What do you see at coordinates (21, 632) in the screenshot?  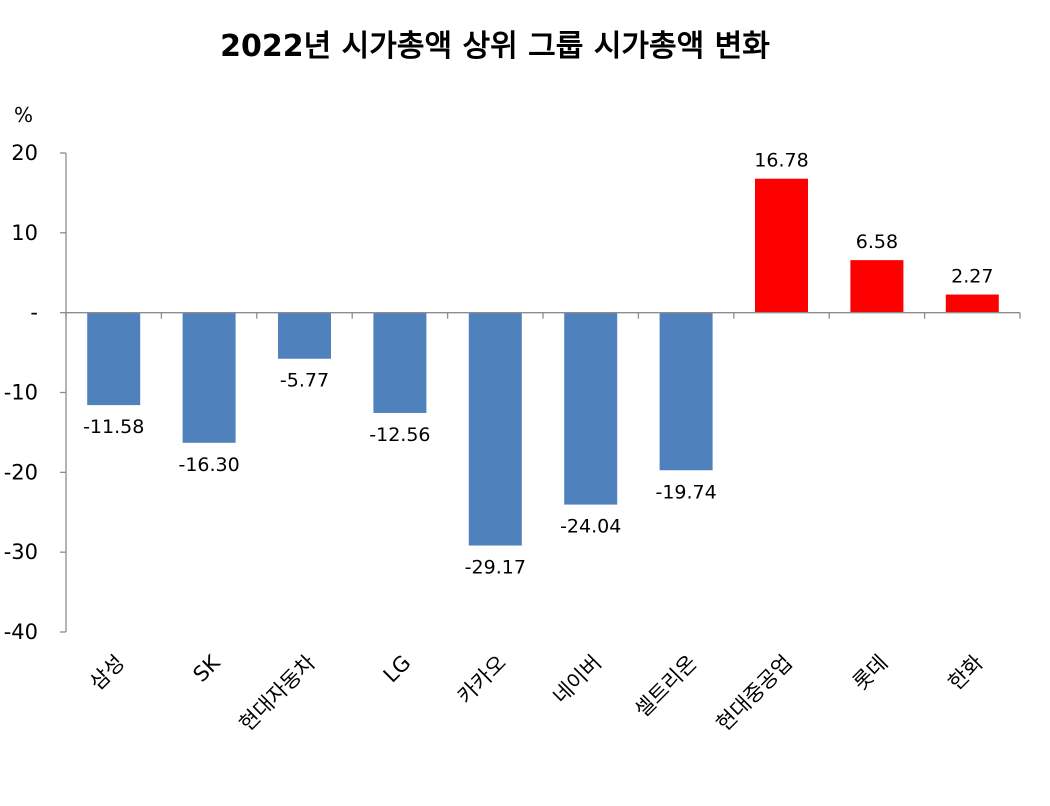 I see `y-tick-label: -40` at bounding box center [21, 632].